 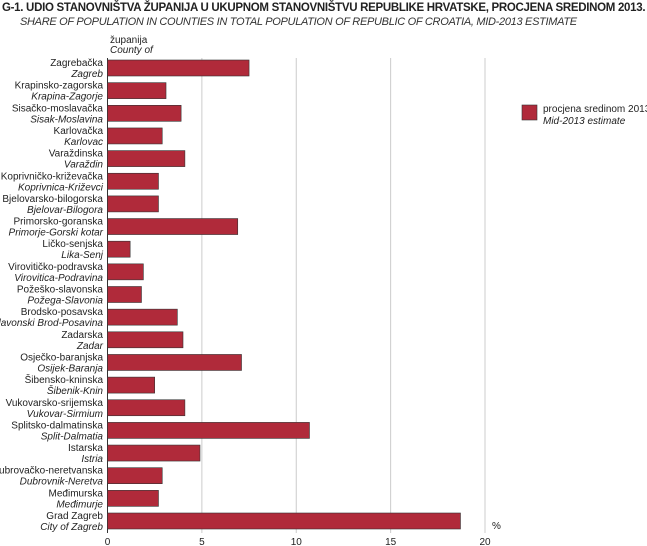 I want to click on category-label-en: Zadar, so click(x=90, y=346).